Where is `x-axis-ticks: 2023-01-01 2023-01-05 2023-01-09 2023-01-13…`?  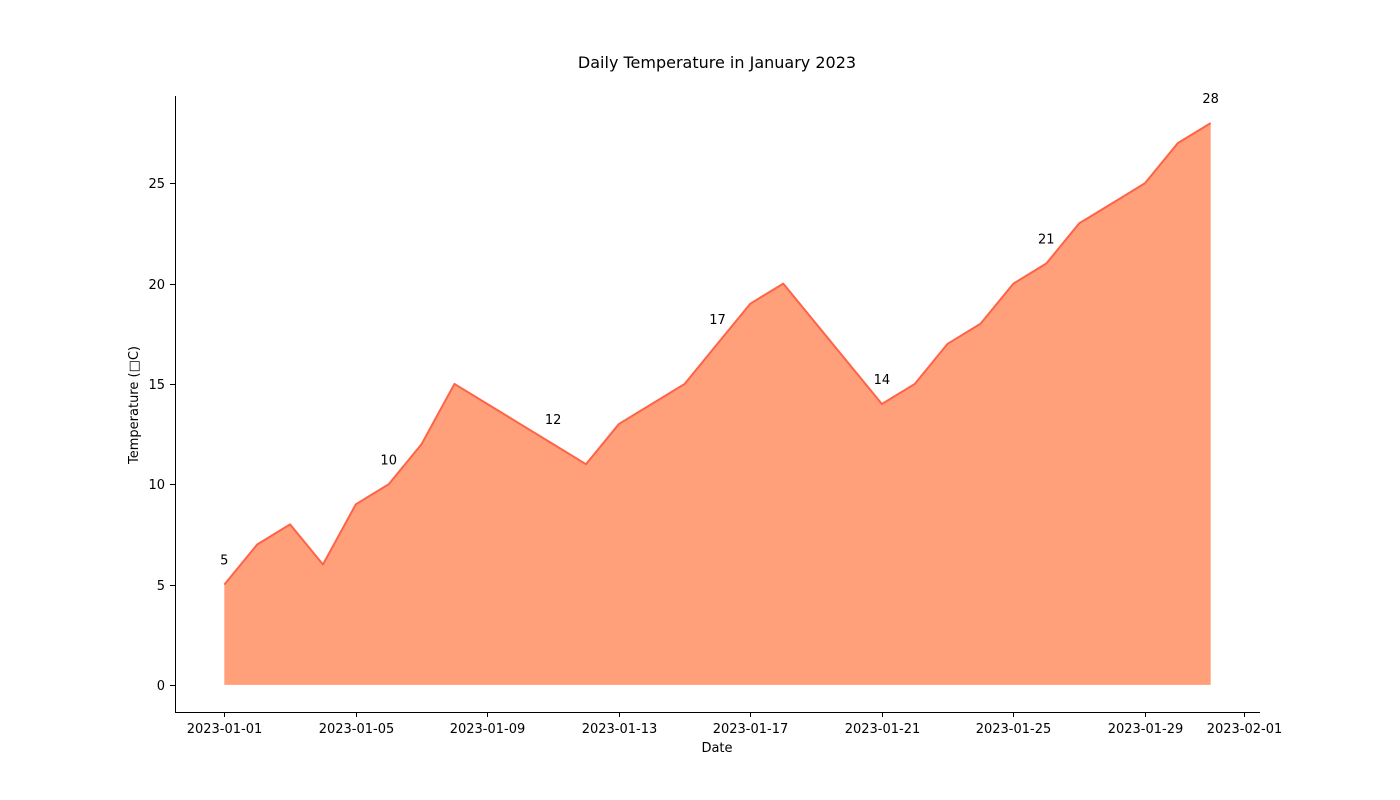 x-axis-ticks: 2023-01-01 2023-01-05 2023-01-09 2023-01-13… is located at coordinates (735, 724).